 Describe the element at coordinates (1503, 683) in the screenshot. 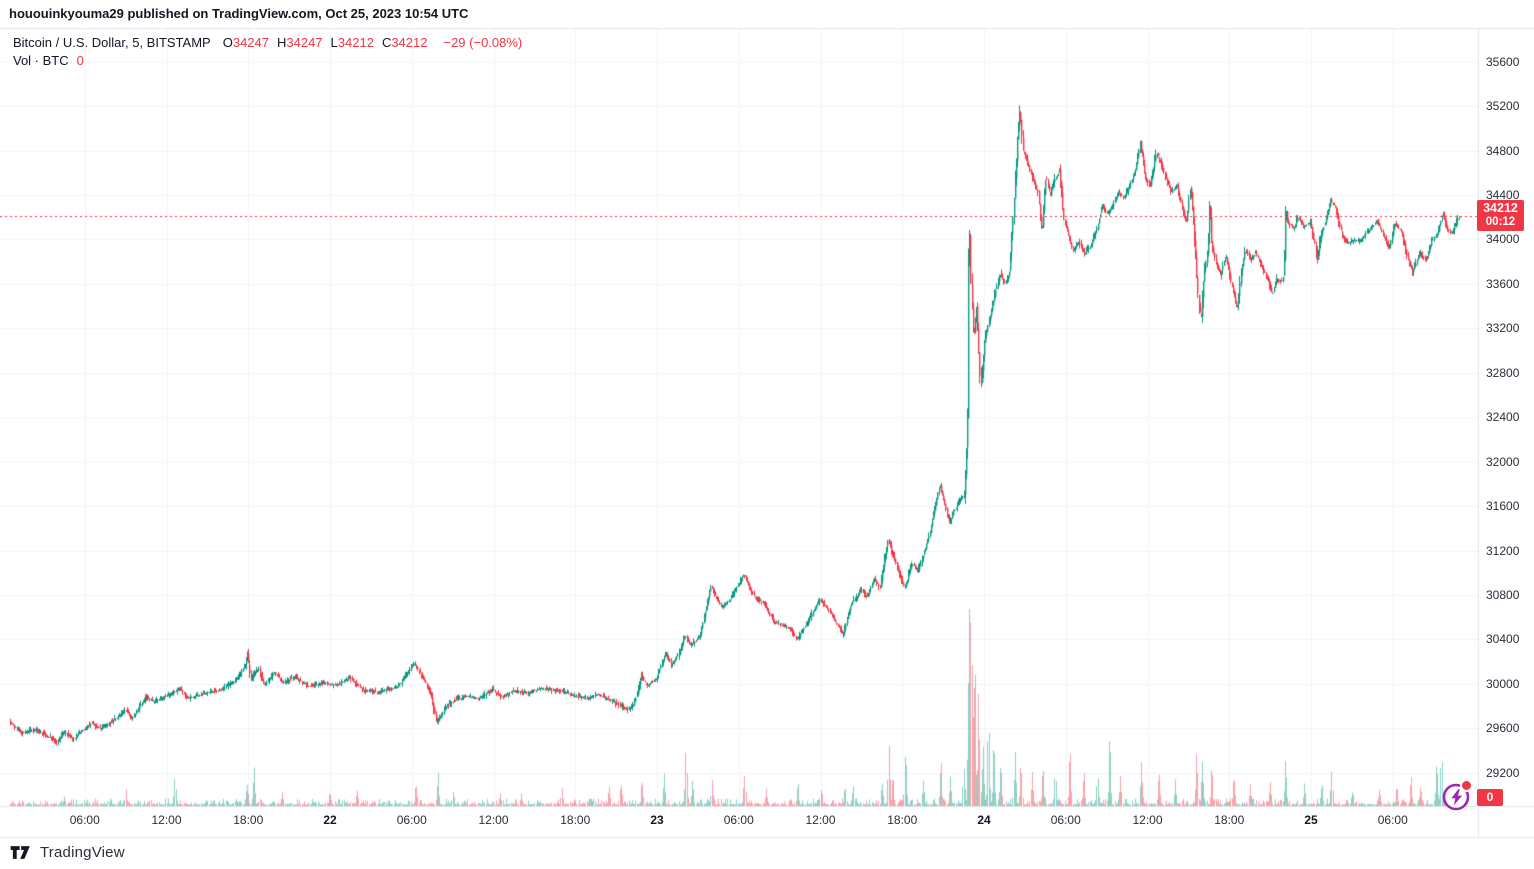

I see `price-tick-30000: 30000` at that location.